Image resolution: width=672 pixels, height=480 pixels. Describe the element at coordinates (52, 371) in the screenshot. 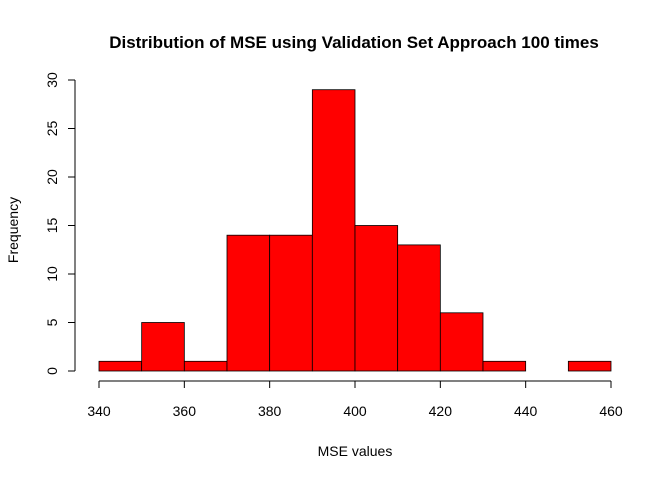

I see `y-tick-label: 0` at that location.